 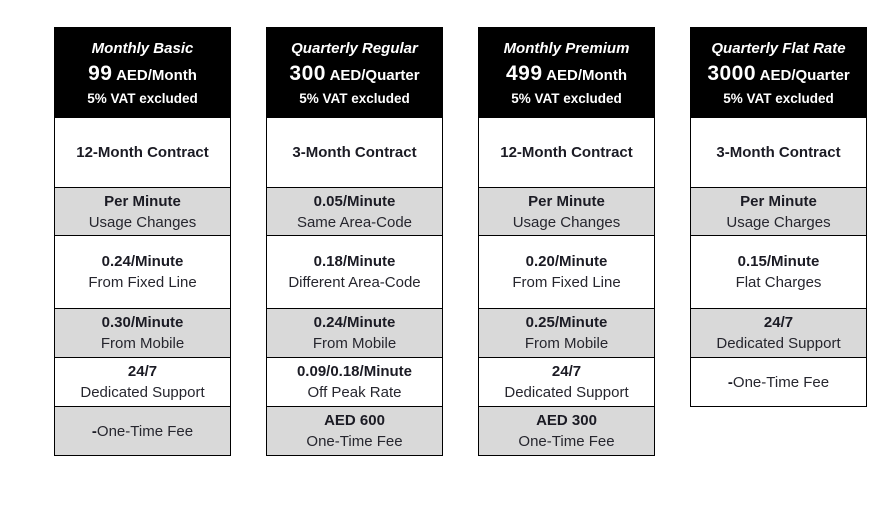 What do you see at coordinates (566, 322) in the screenshot?
I see `row-value: 0.25/Minute` at bounding box center [566, 322].